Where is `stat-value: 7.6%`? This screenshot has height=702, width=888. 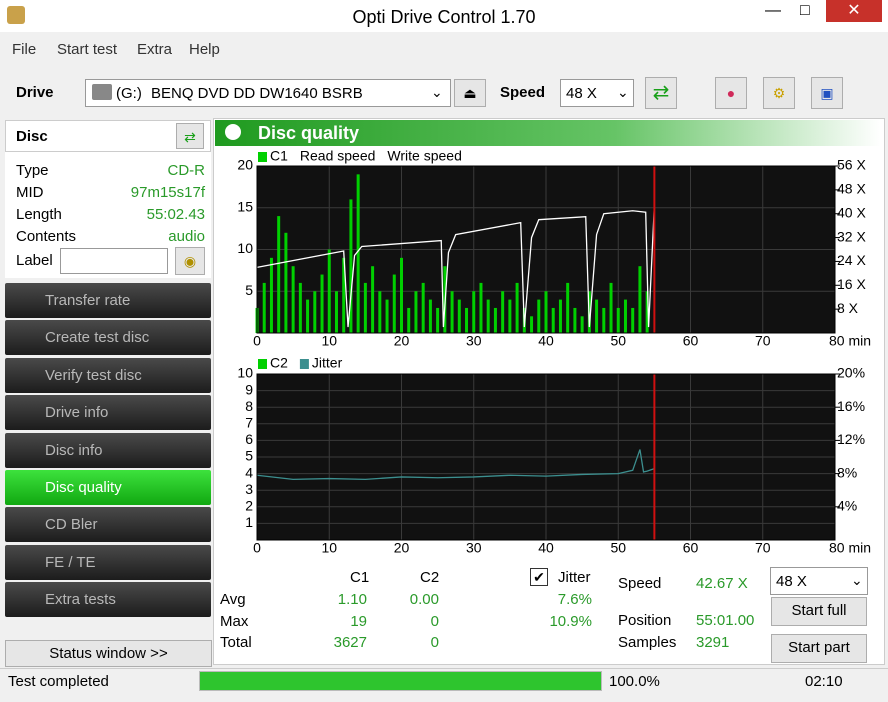
stat-value: 7.6% is located at coordinates (574, 599).